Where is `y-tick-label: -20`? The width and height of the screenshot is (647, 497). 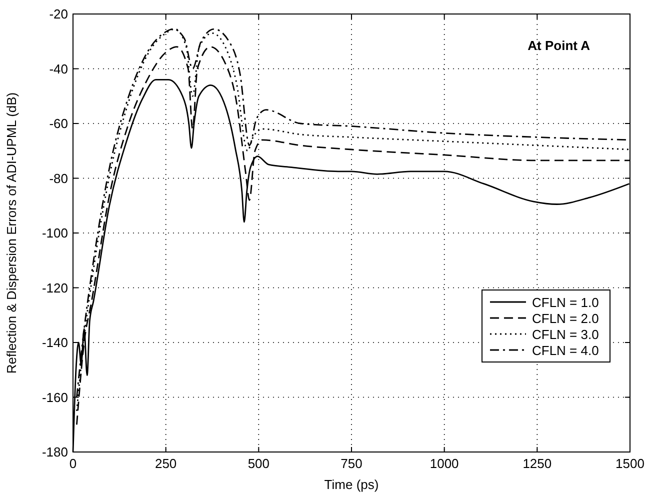 y-tick-label: -20 is located at coordinates (58, 14).